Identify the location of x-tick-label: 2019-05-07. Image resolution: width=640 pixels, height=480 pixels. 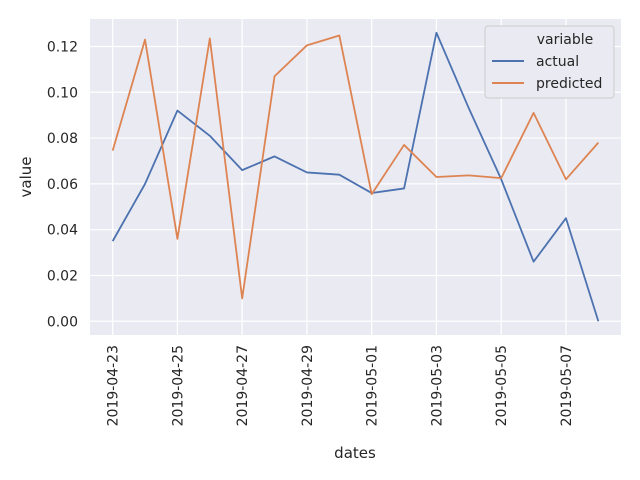
(567, 385).